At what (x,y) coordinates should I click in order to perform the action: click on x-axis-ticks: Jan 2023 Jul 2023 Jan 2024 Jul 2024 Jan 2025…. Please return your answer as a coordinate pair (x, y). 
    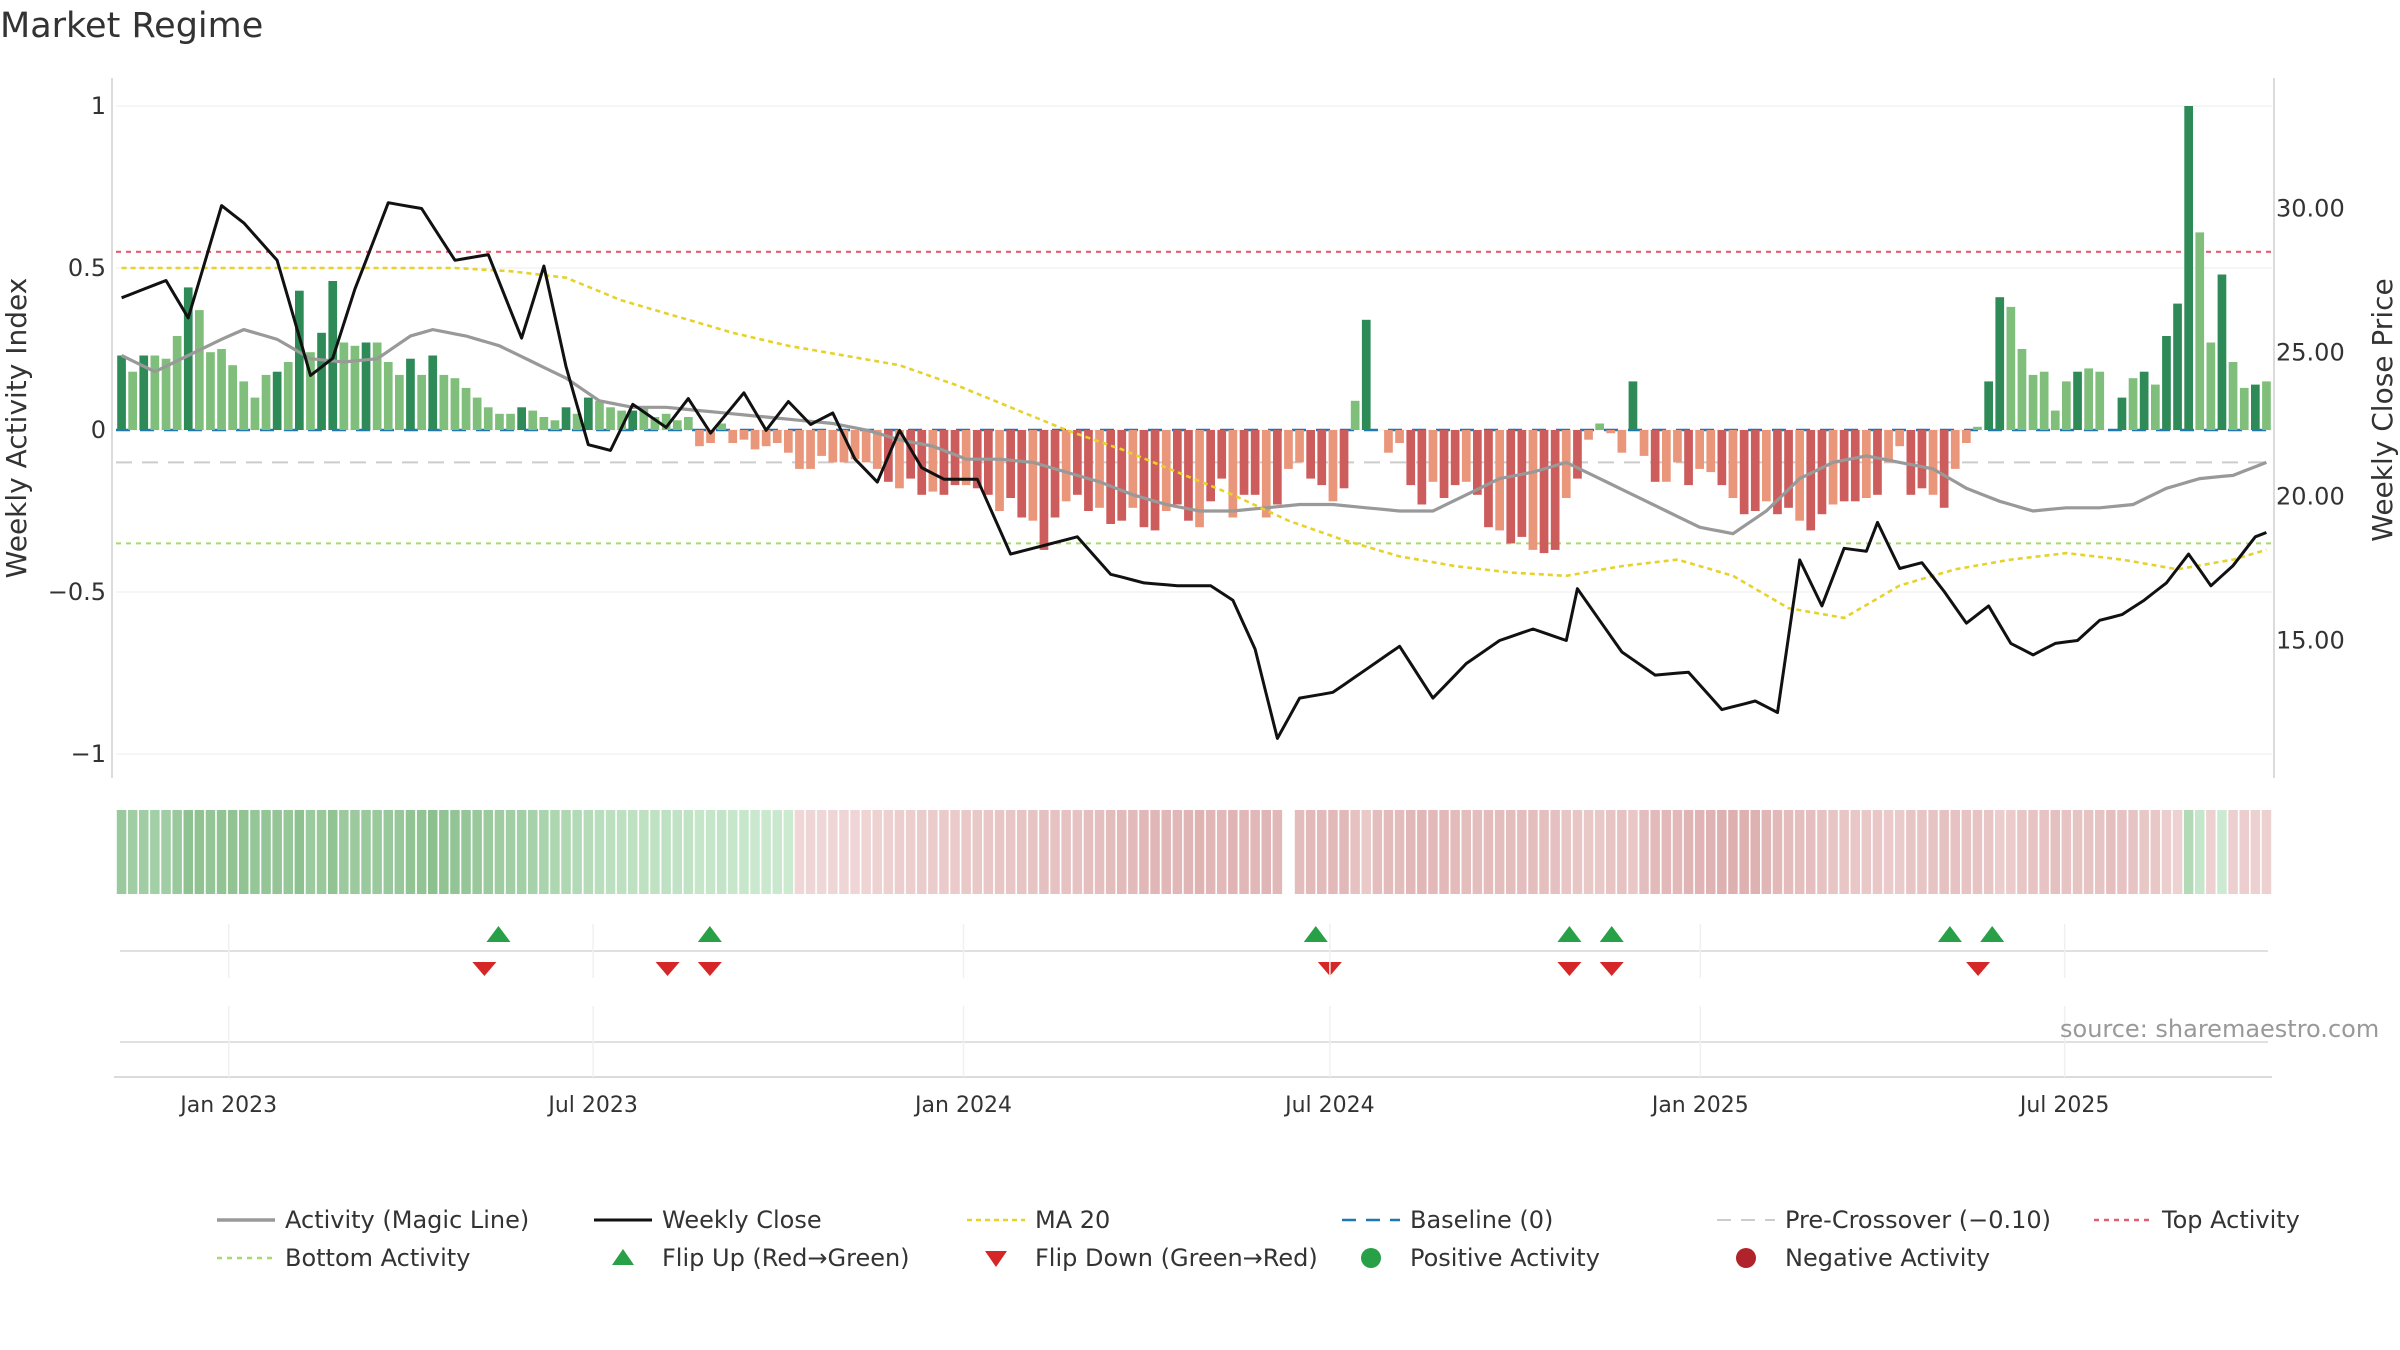
    Looking at the image, I should click on (1143, 1021).